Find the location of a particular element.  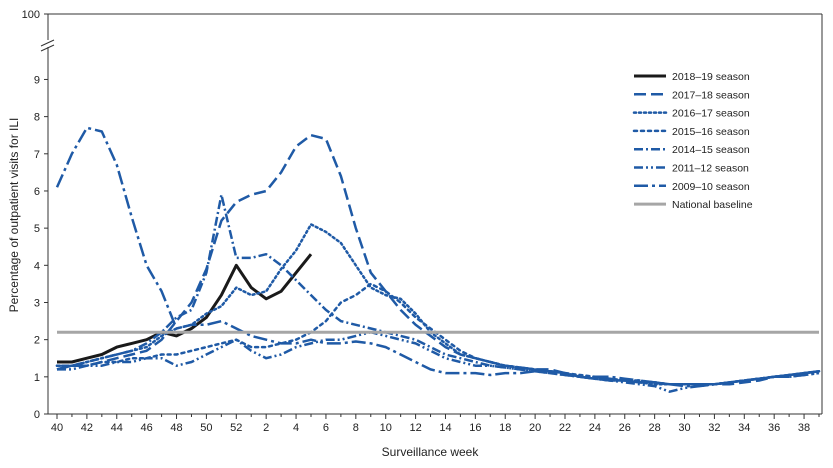

y-tick-label: 7 is located at coordinates (37, 155).